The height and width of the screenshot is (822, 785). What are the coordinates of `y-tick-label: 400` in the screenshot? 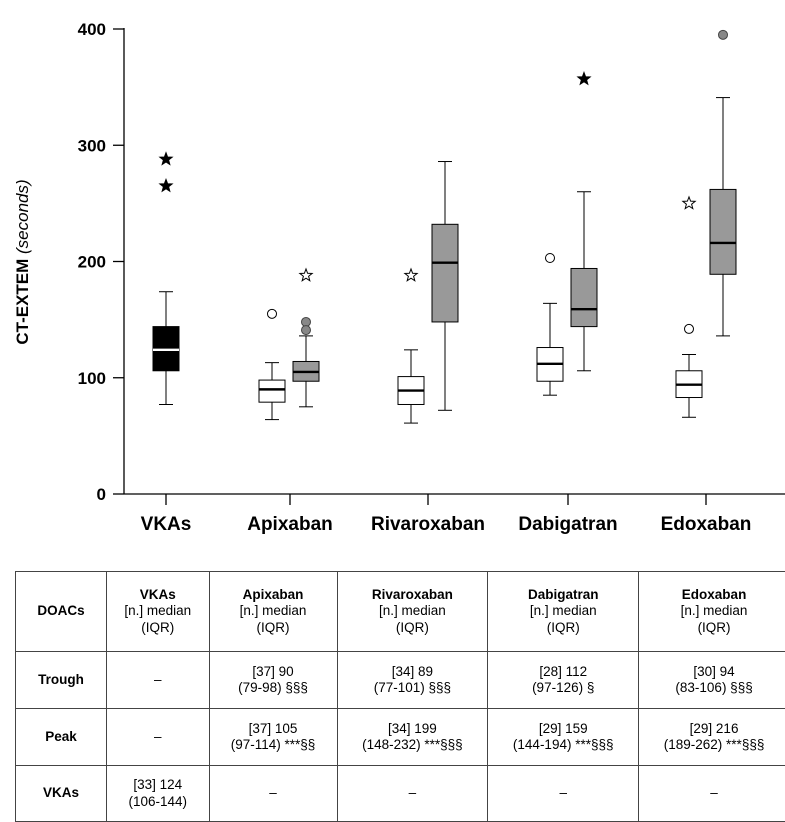 It's located at (92, 29).